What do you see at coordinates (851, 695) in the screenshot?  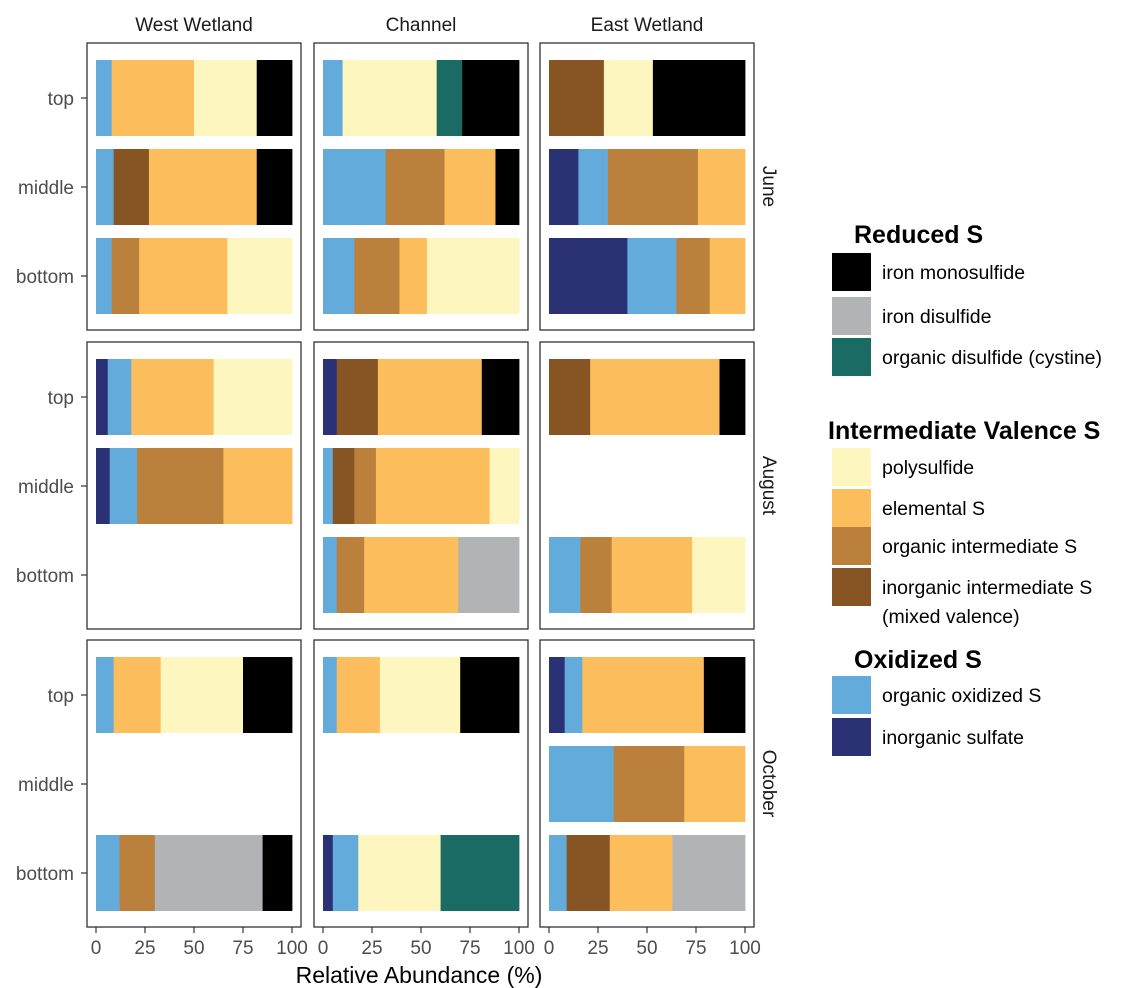 I see `legend-swatch-organic-oxidized` at bounding box center [851, 695].